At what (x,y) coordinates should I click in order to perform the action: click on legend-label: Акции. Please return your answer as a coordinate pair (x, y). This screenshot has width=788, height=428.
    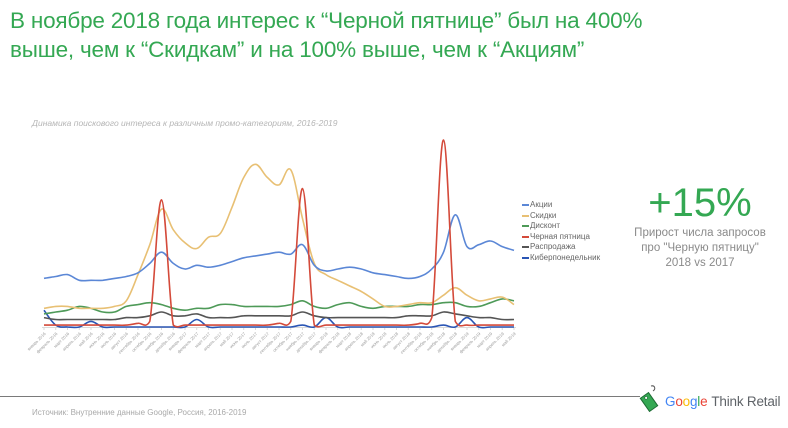
    Looking at the image, I should click on (541, 204).